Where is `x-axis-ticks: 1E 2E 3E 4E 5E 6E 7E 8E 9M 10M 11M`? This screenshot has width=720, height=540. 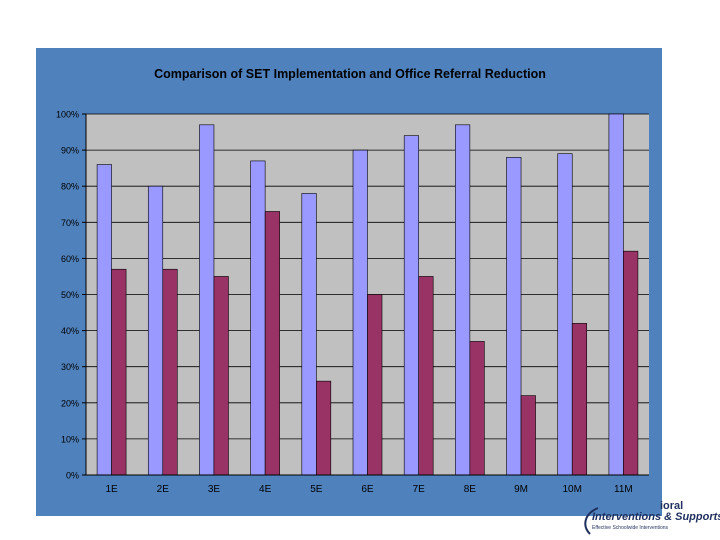
x-axis-ticks: 1E 2E 3E 4E 5E 6E 7E 8E 9M 10M 11M is located at coordinates (368, 489).